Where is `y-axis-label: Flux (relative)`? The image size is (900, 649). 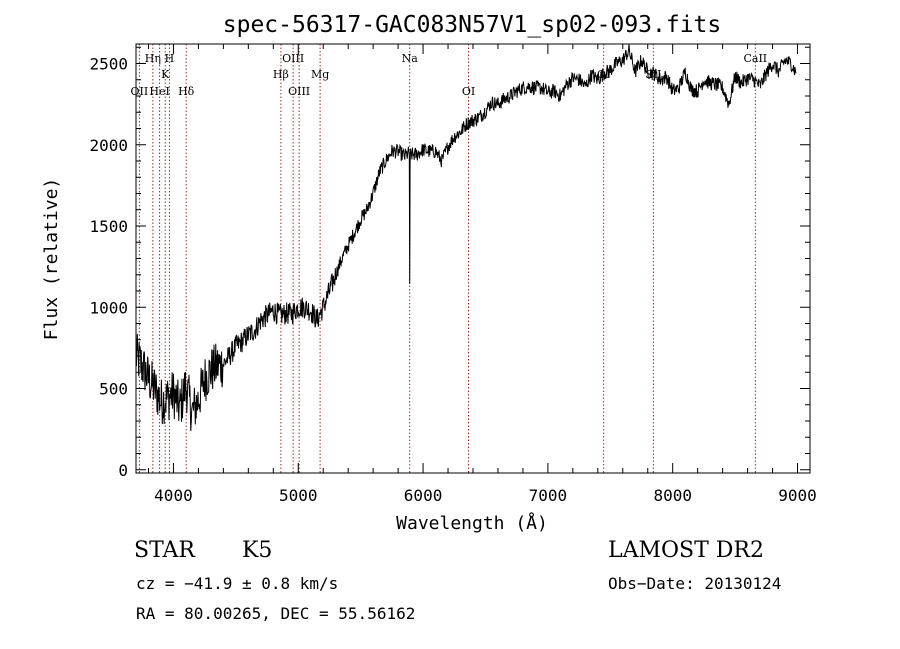
y-axis-label: Flux (relative) is located at coordinates (51, 259).